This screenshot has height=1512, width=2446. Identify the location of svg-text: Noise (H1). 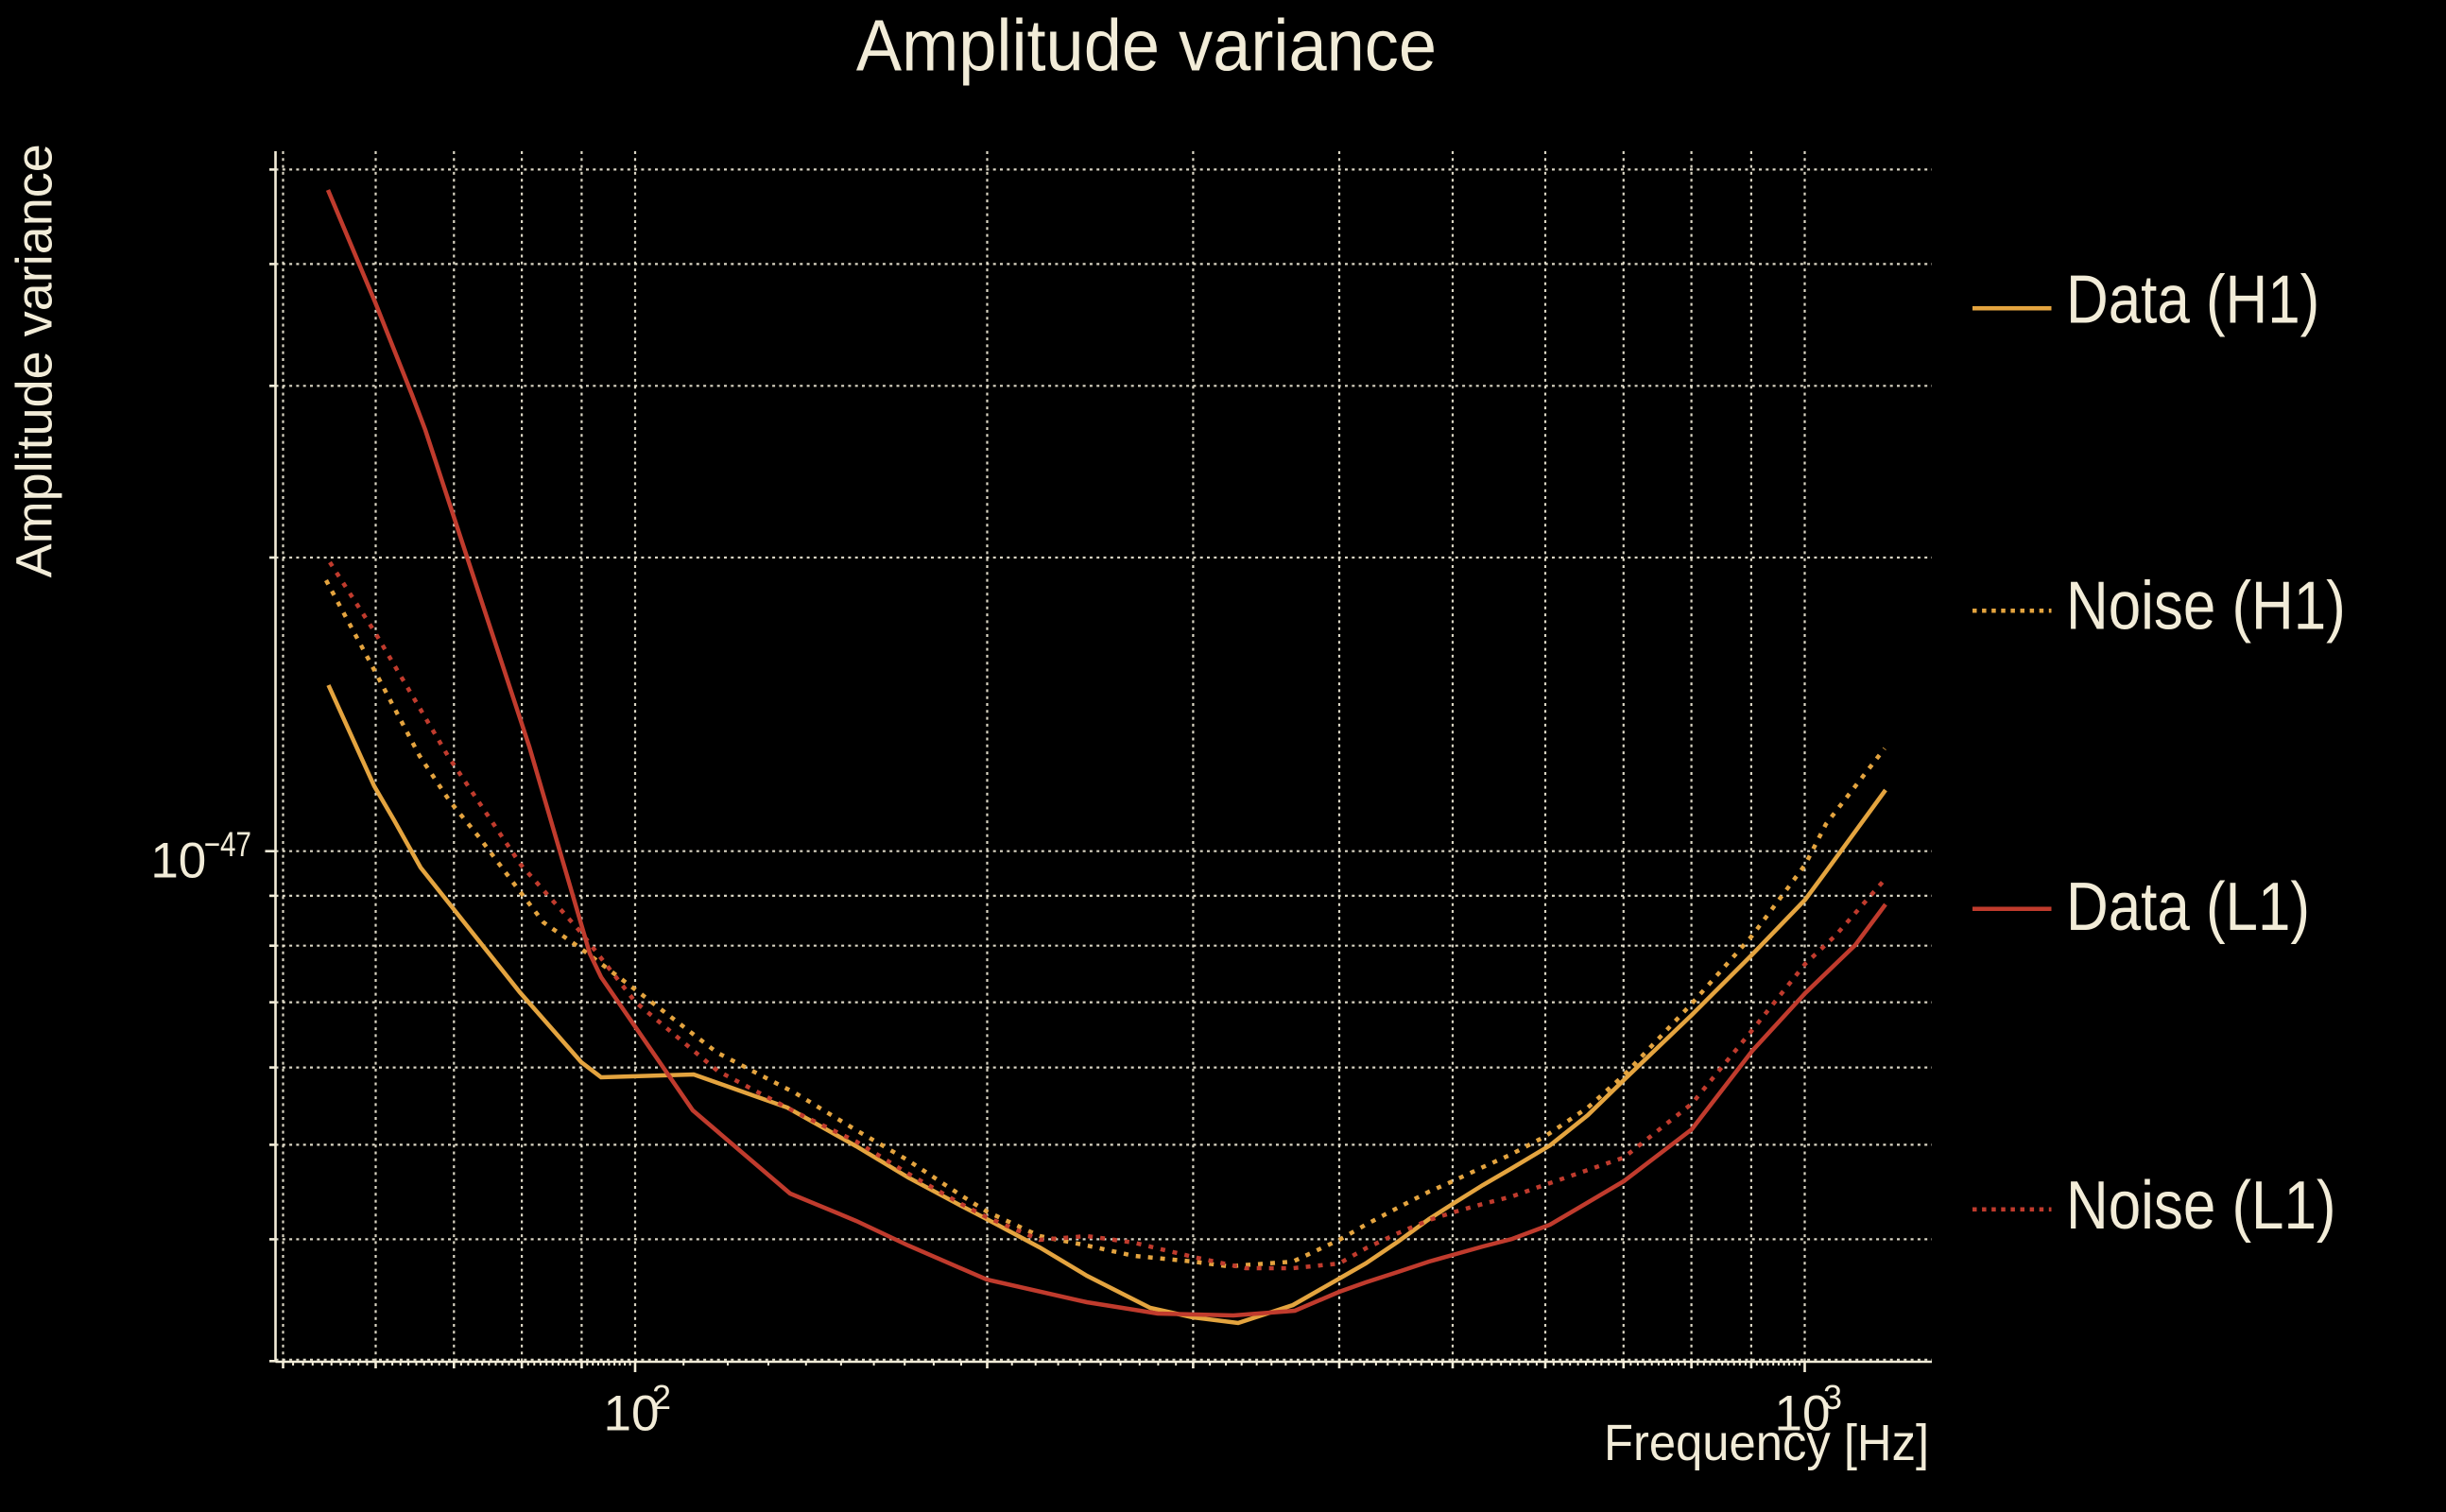
(2206, 606).